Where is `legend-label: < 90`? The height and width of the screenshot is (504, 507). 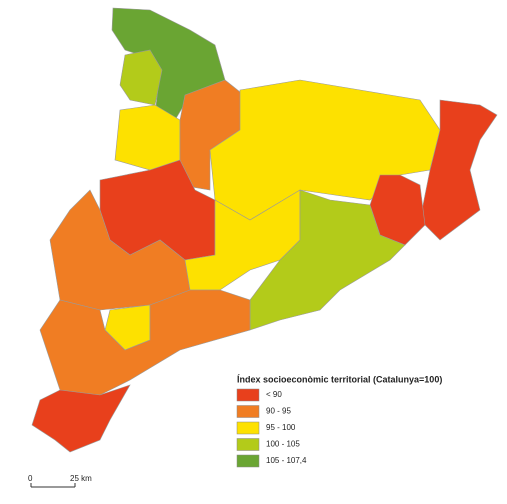 legend-label: < 90 is located at coordinates (274, 394).